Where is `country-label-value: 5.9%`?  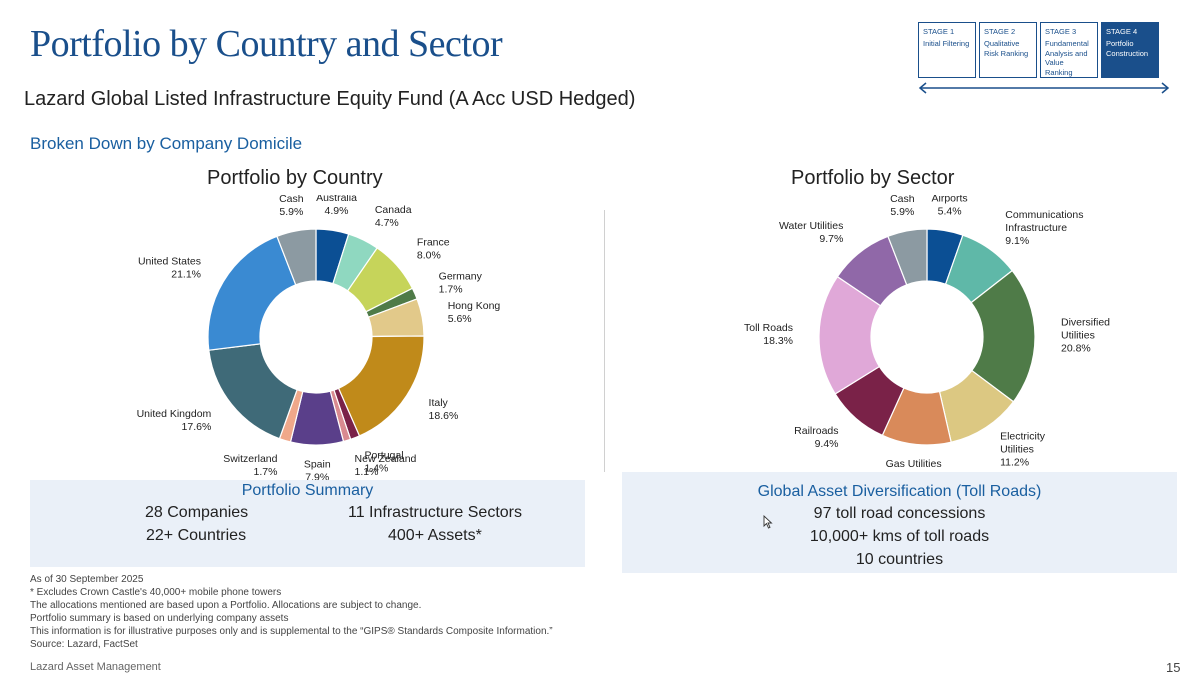 country-label-value: 5.9% is located at coordinates (291, 212).